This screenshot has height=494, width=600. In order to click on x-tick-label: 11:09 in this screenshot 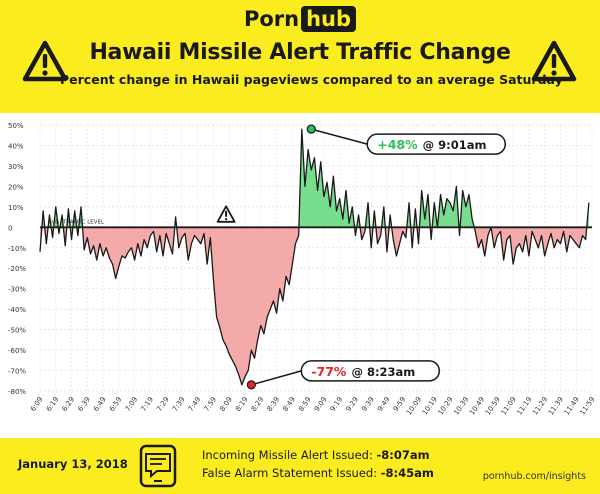, I will do `click(509, 406)`.